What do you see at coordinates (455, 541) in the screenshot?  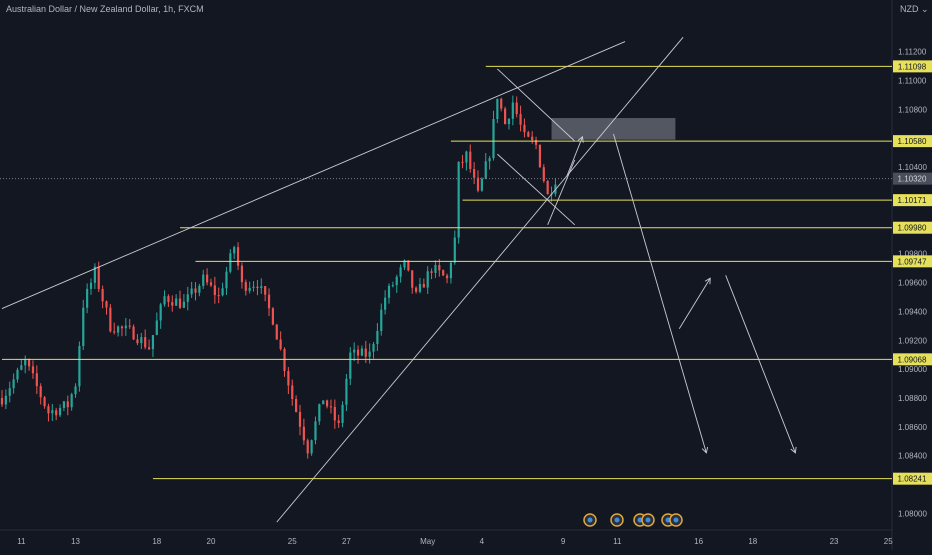 I see `time-axis: 11 13 18 20 25 27 May 4 9 11 16 18 23 25` at bounding box center [455, 541].